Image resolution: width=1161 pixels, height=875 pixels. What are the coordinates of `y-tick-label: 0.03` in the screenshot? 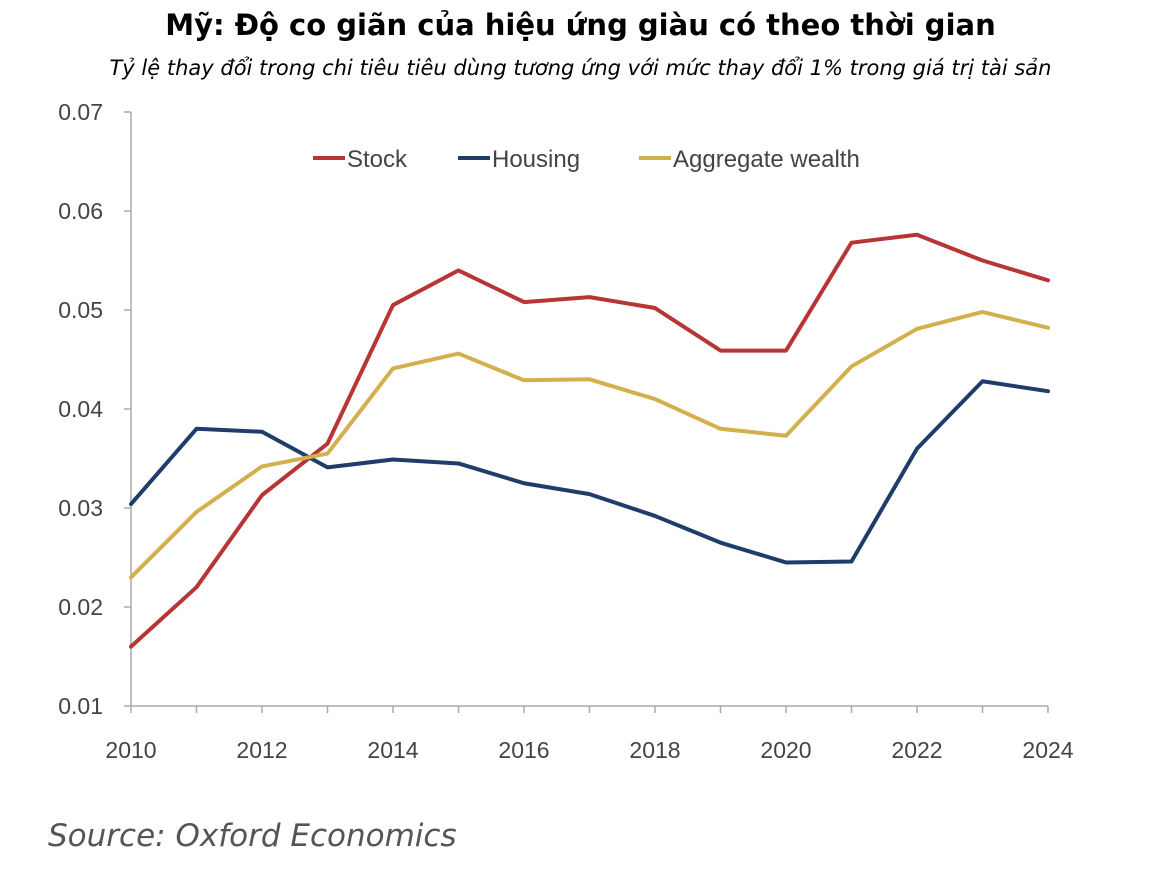 It's located at (80, 508).